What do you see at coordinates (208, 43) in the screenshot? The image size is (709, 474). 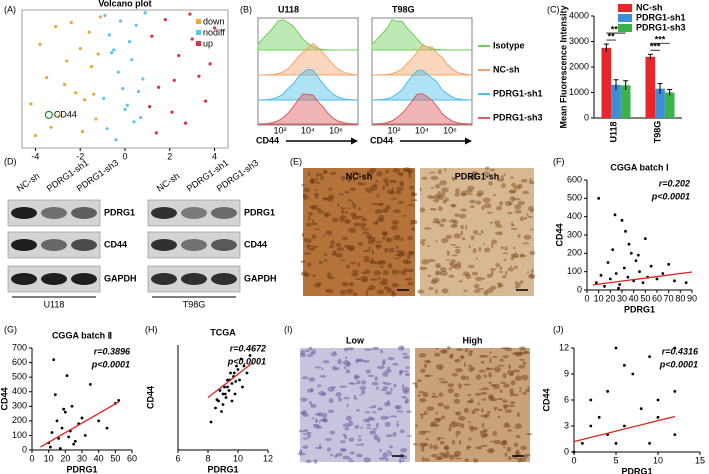 I see `legend-label: up` at bounding box center [208, 43].